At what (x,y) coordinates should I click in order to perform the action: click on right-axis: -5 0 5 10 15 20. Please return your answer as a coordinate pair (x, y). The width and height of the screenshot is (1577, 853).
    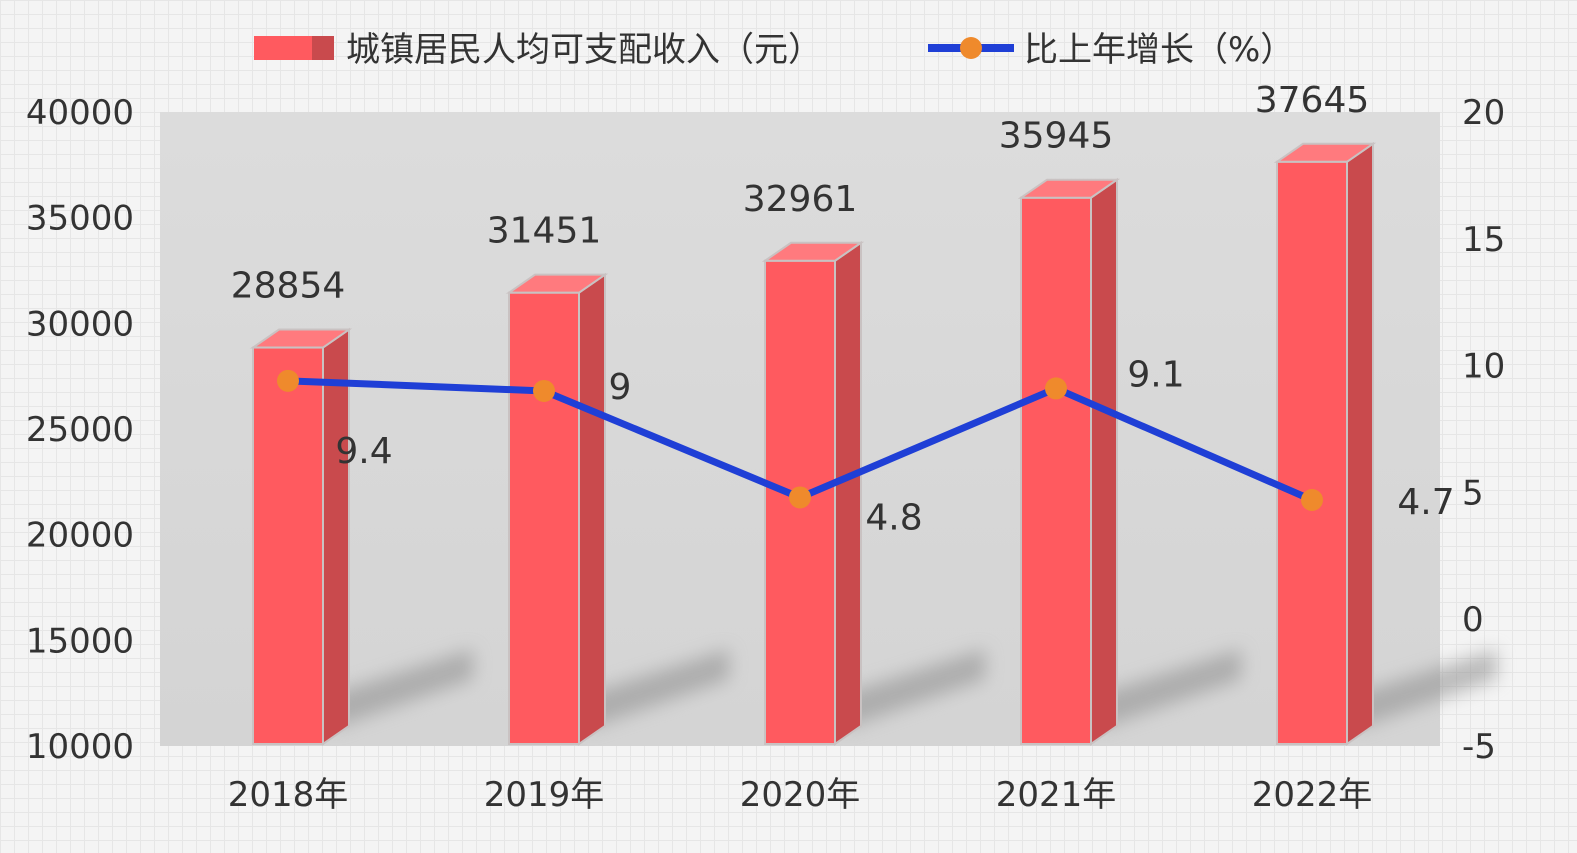
    Looking at the image, I should click on (1483, 430).